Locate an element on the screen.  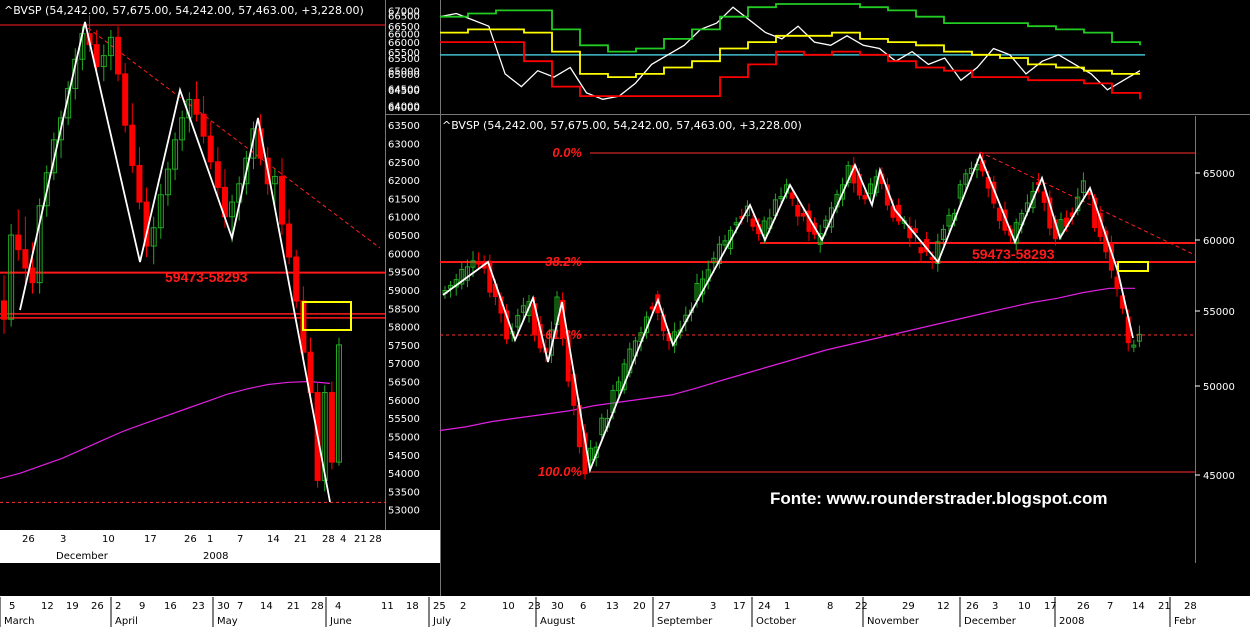
left-y-tick: 60000 is located at coordinates (404, 254).